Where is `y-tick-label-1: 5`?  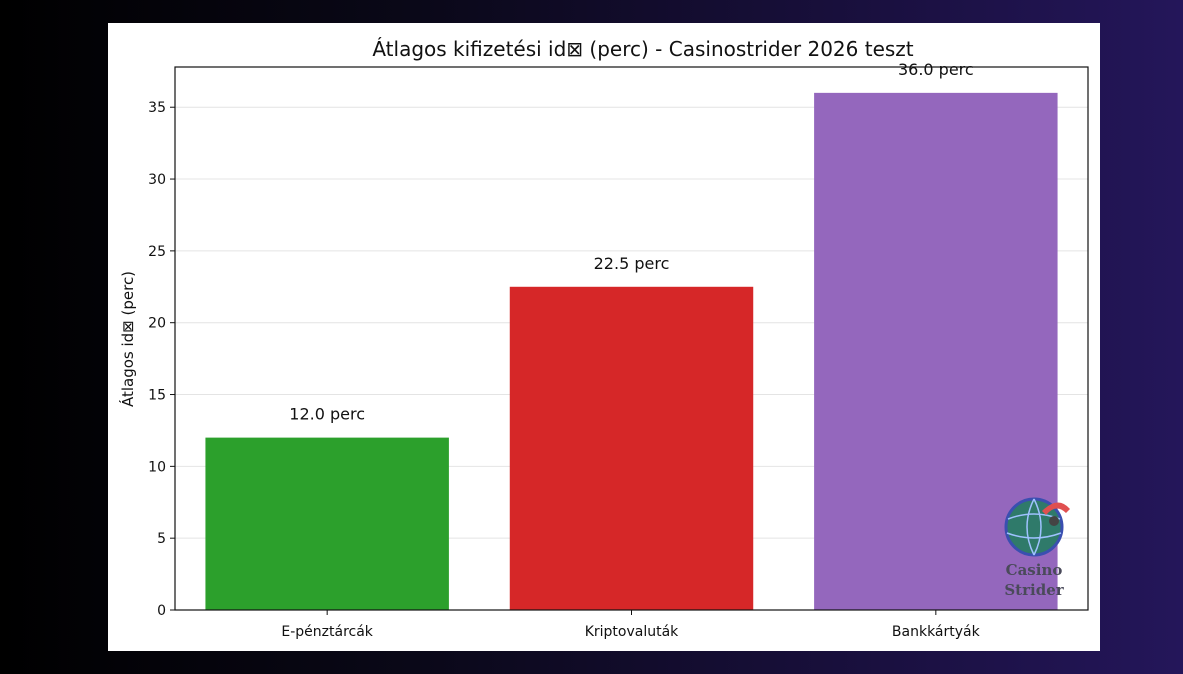
y-tick-label-1: 5 is located at coordinates (161, 539).